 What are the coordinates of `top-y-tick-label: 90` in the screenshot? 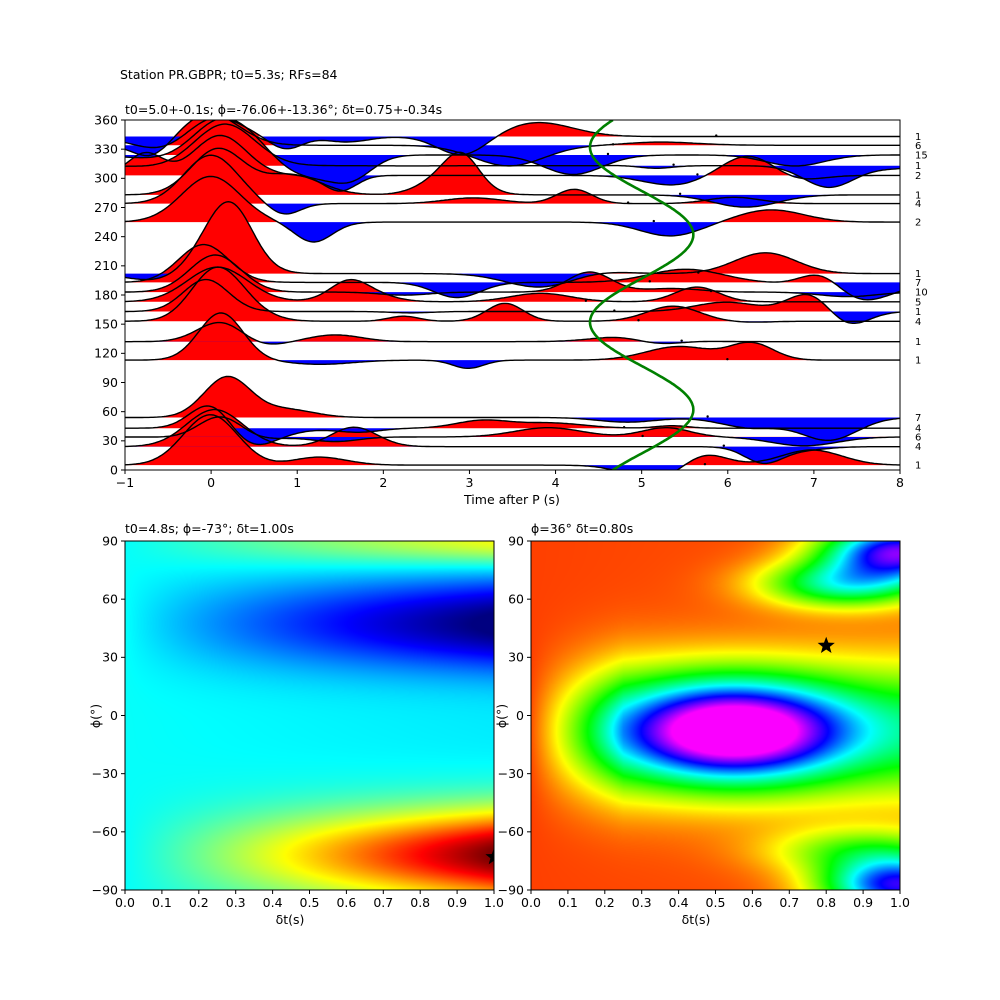 It's located at (110, 382).